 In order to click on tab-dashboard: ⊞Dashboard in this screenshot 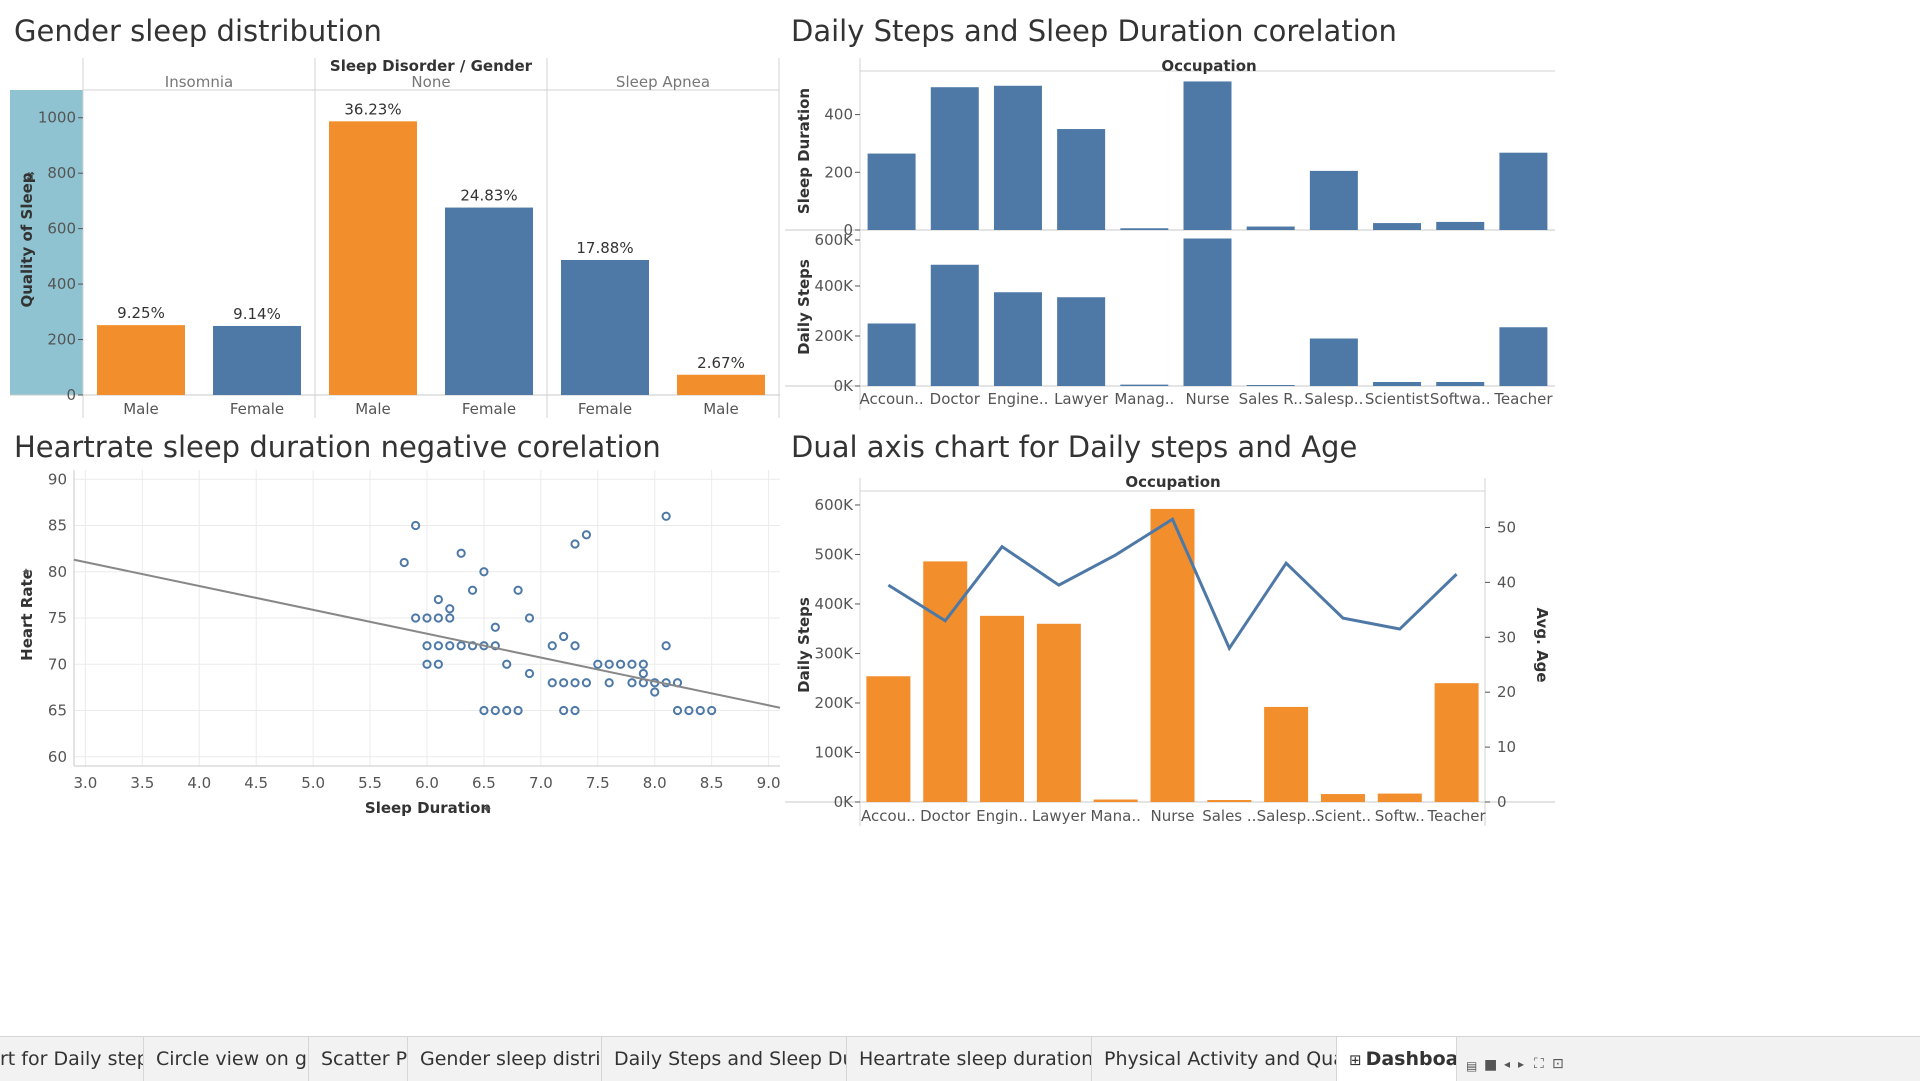, I will do `click(1397, 1059)`.